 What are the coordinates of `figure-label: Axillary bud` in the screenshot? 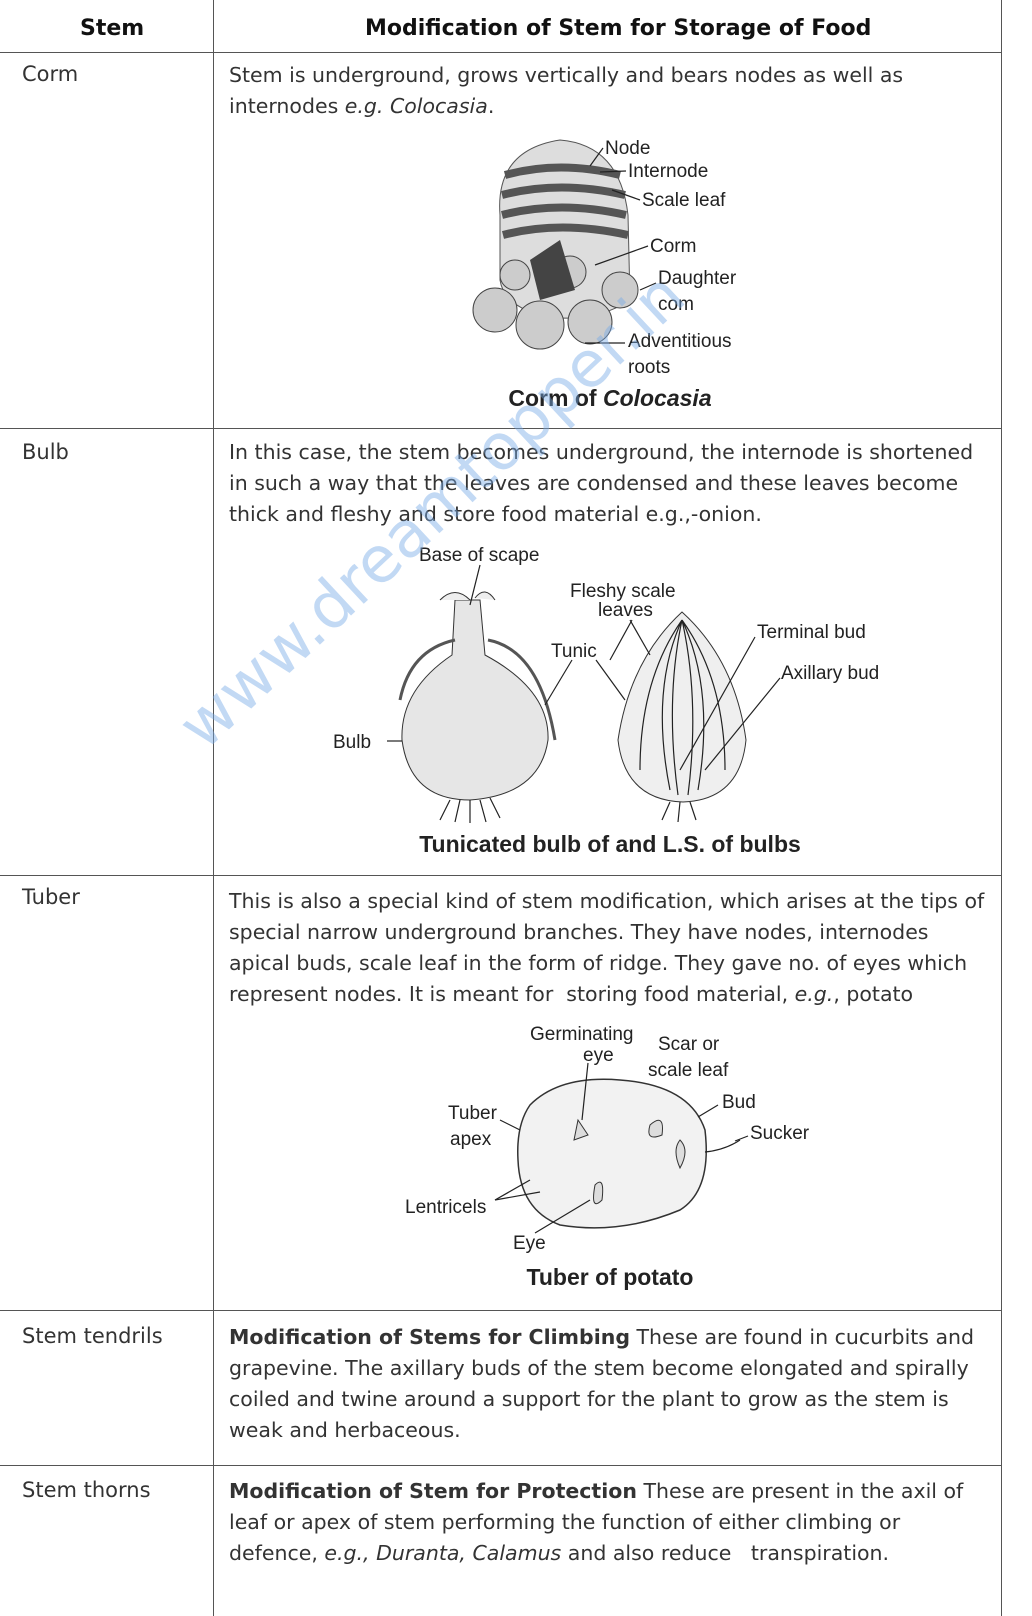 It's located at (830, 673).